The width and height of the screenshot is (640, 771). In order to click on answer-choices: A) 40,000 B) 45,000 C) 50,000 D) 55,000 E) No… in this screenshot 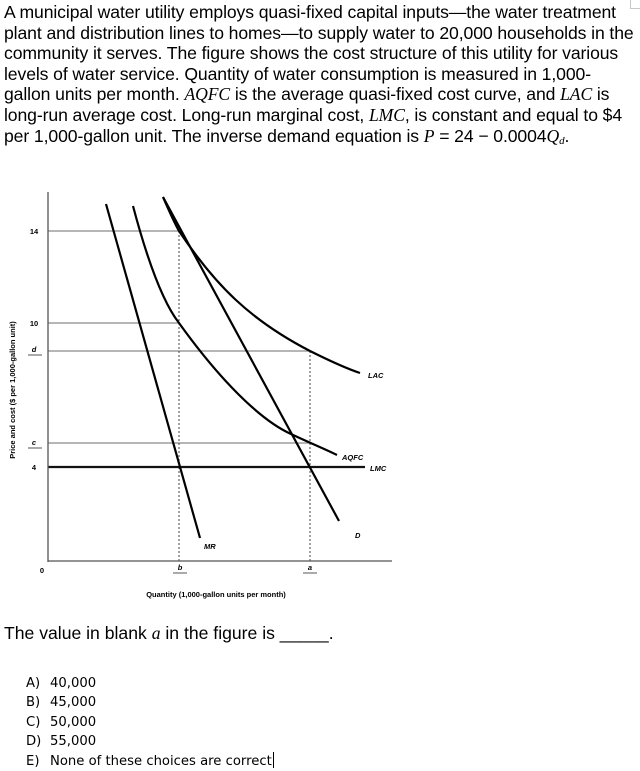, I will do `click(150, 722)`.